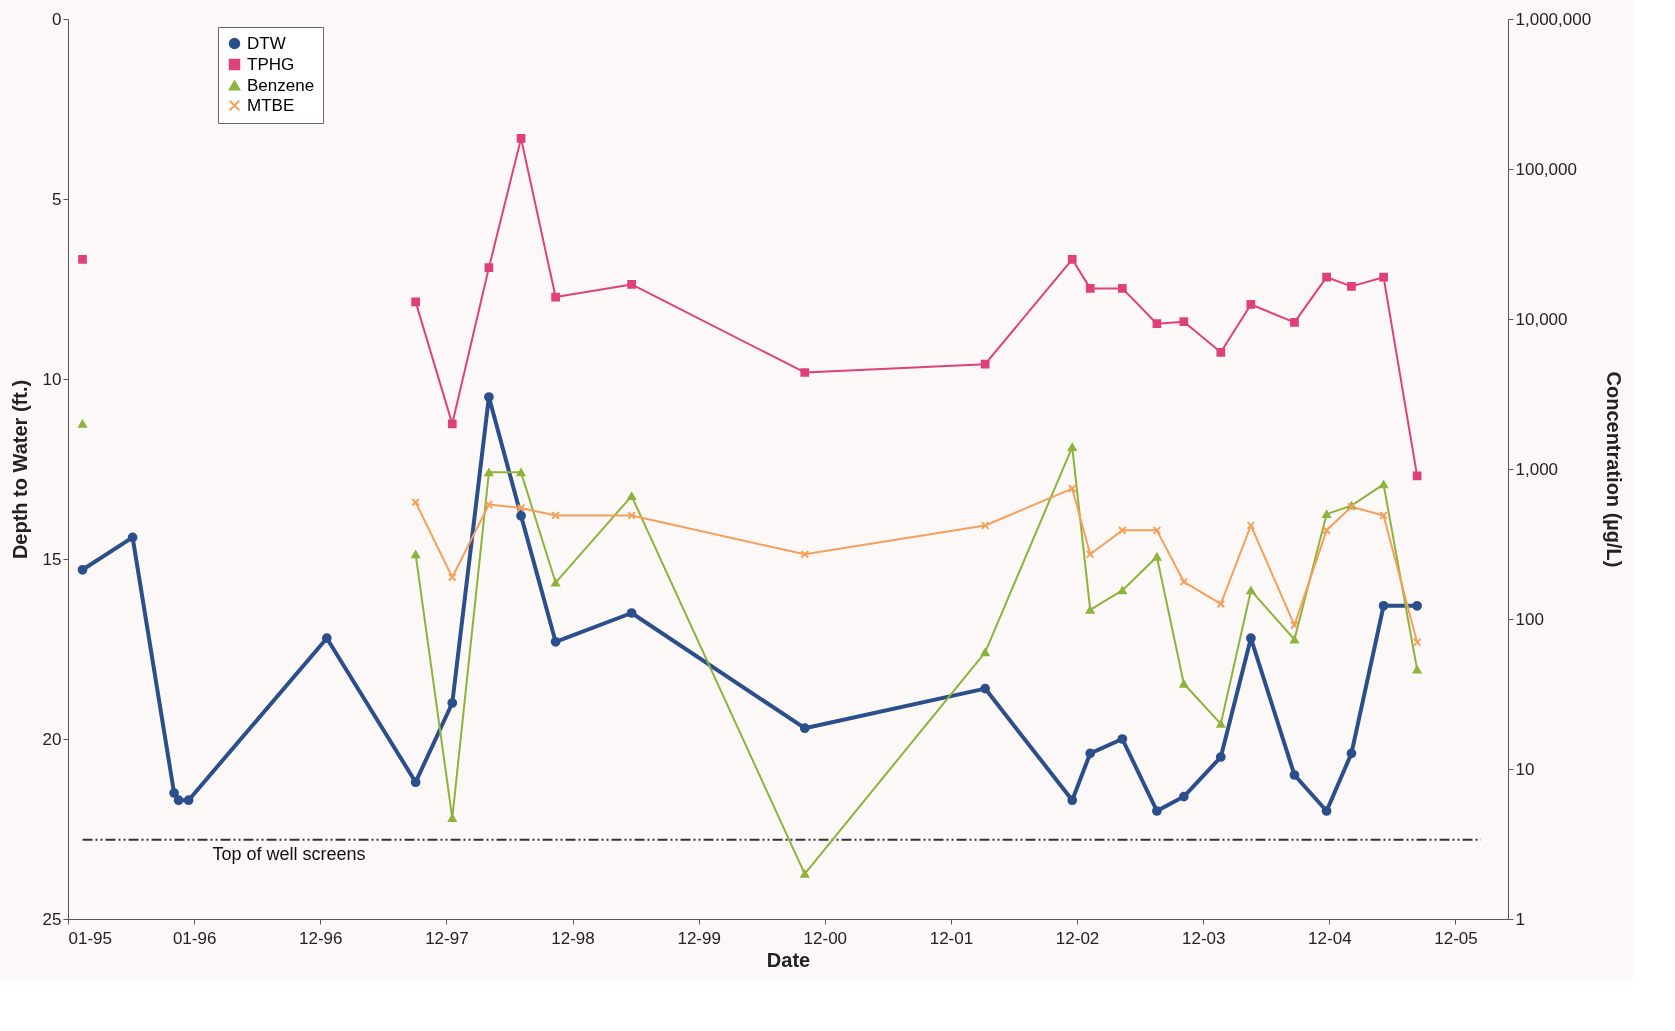 This screenshot has width=1675, height=1031. Describe the element at coordinates (1203, 938) in the screenshot. I see `x-tick-label: 12-03` at that location.